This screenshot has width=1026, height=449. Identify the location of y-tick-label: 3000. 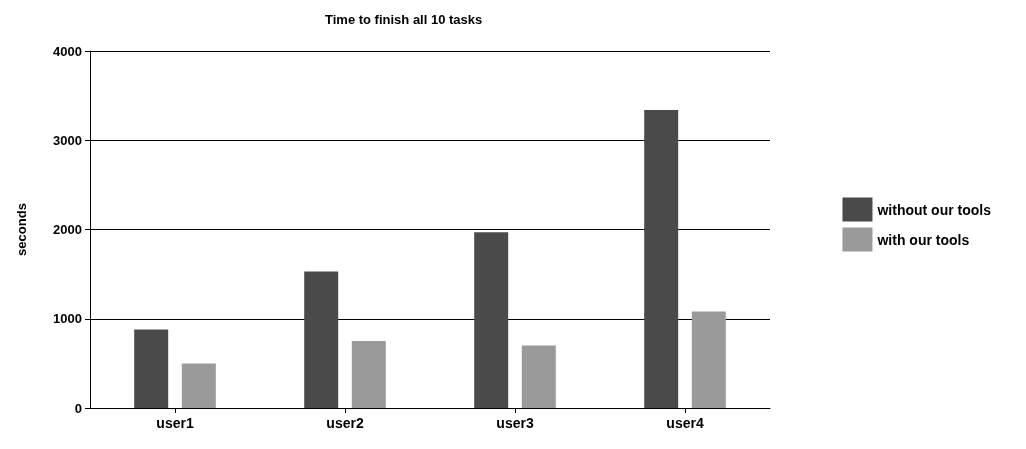
(67, 140).